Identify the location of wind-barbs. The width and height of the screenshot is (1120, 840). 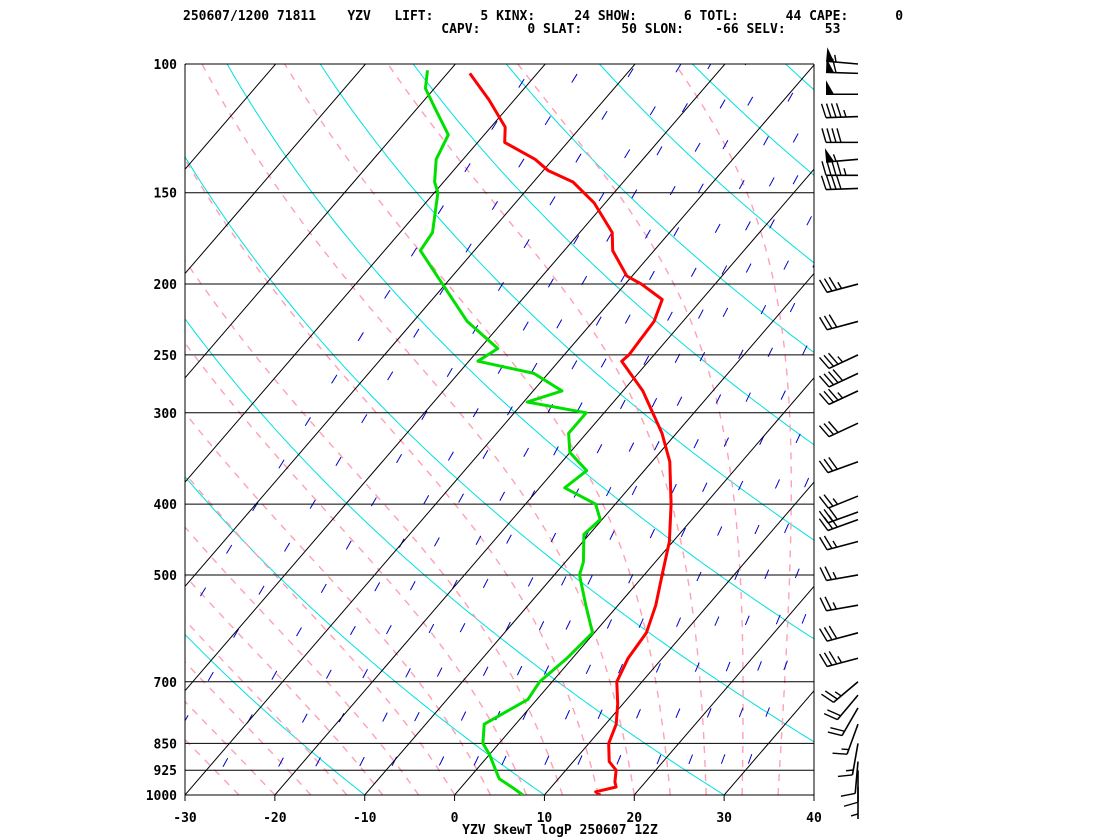
(838, 433).